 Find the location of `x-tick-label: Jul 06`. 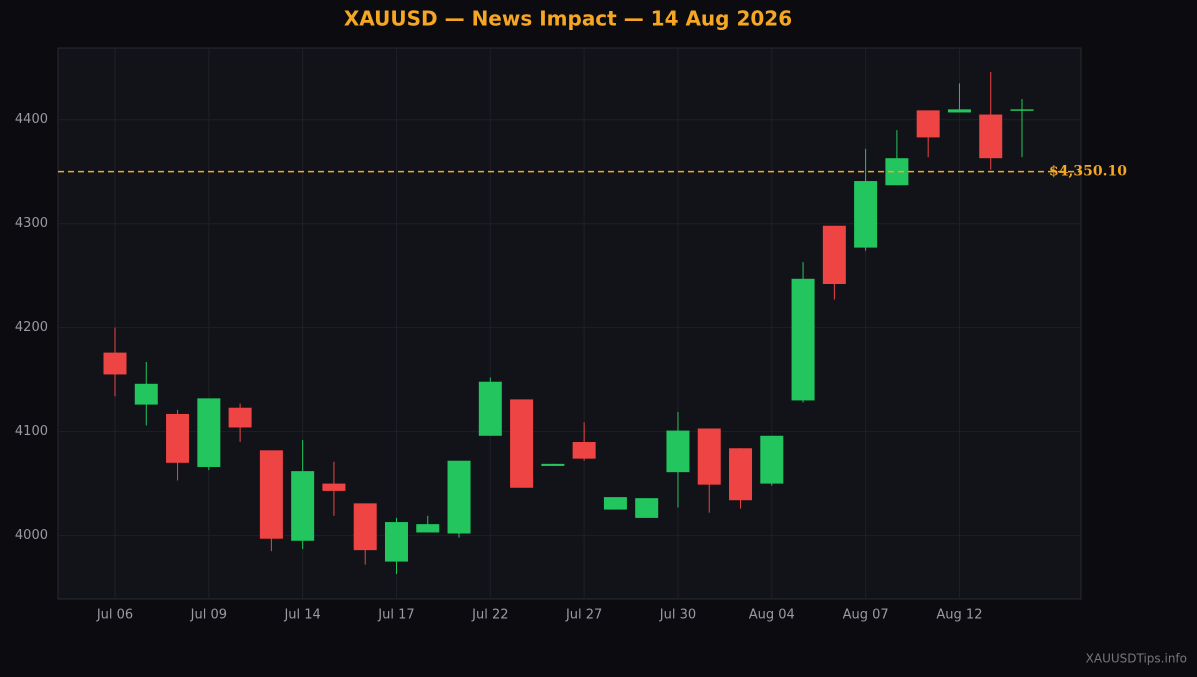

x-tick-label: Jul 06 is located at coordinates (114, 615).